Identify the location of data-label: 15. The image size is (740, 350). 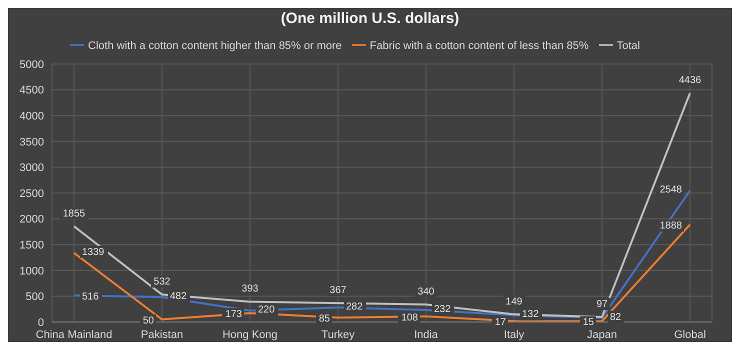
(588, 322).